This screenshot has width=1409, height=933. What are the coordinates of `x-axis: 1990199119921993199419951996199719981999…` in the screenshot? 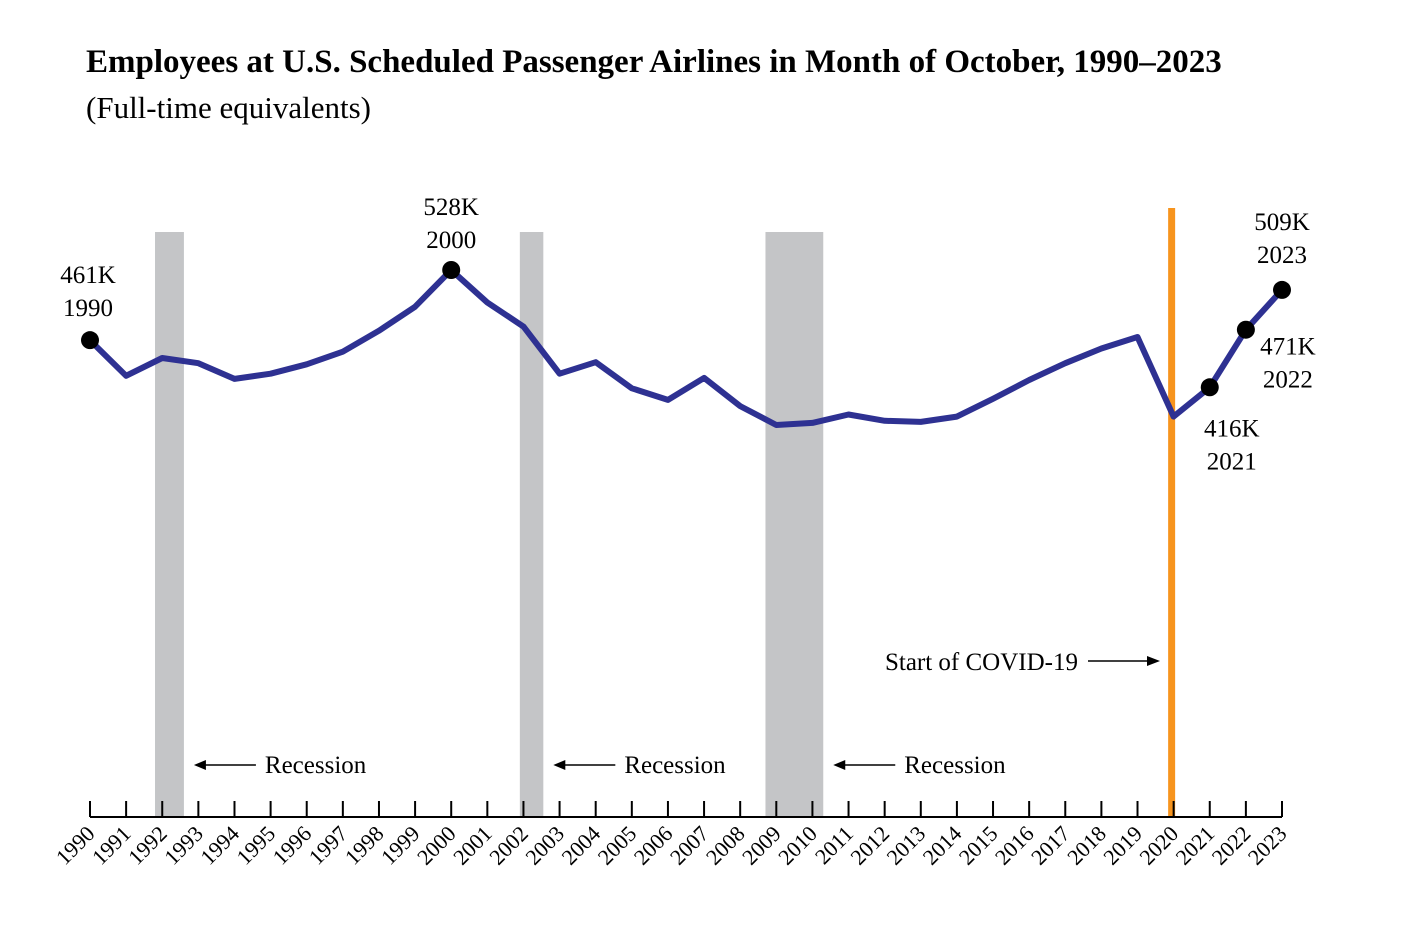 It's located at (671, 835).